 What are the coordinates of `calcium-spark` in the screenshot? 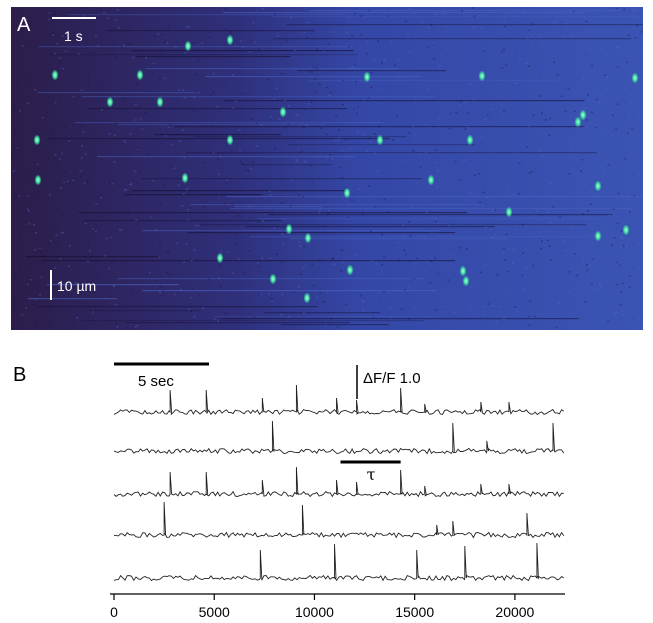 It's located at (466, 281).